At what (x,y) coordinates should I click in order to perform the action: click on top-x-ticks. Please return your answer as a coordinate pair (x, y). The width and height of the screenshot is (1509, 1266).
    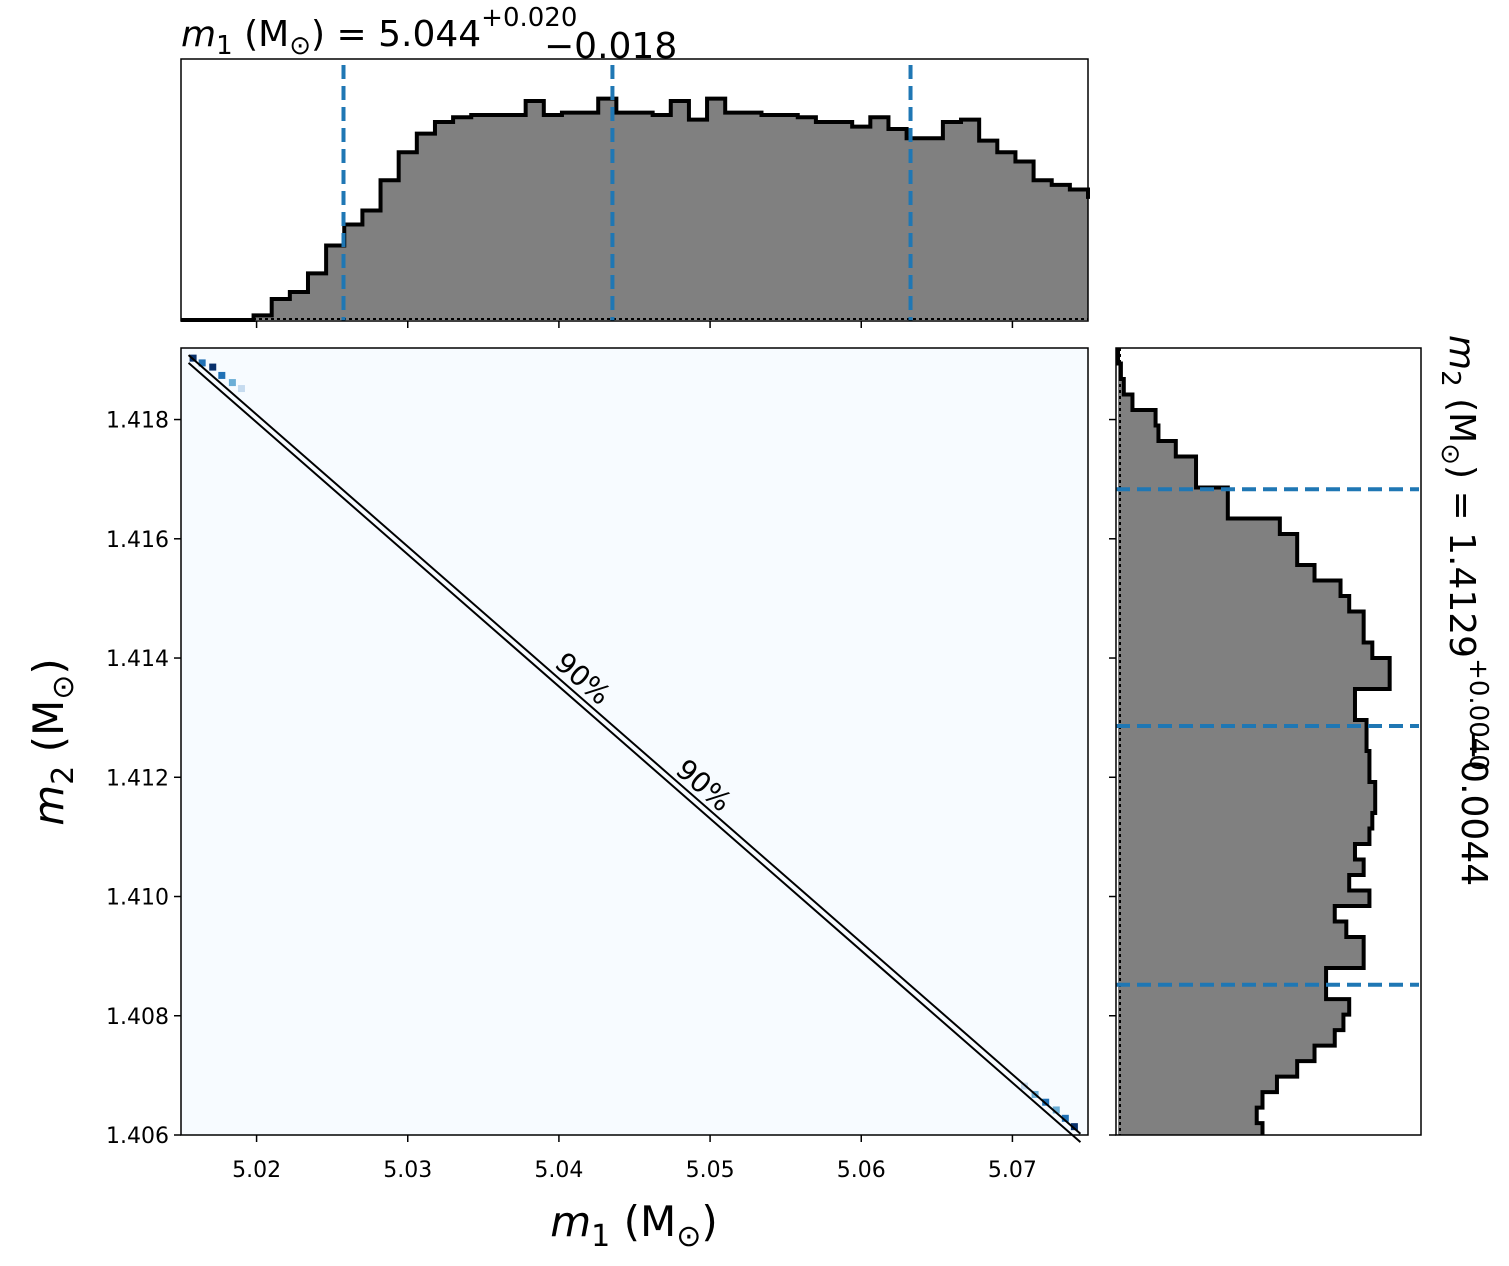
    Looking at the image, I should click on (634, 324).